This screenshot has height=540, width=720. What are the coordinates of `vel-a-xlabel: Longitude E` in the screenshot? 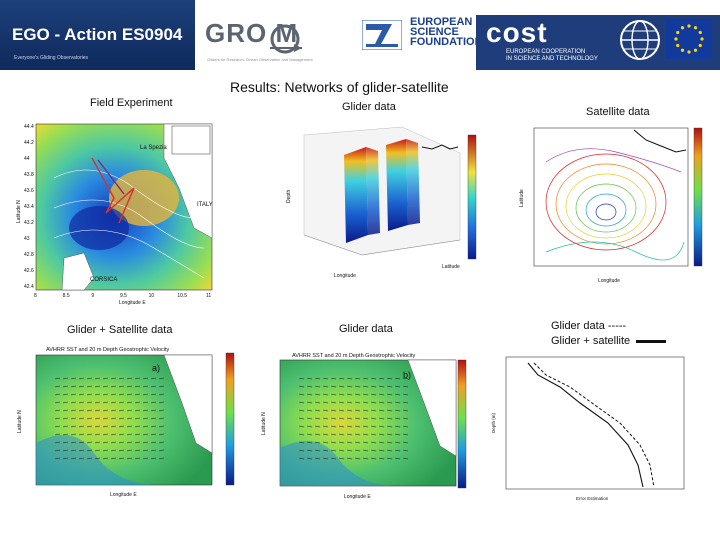 It's located at (123, 495).